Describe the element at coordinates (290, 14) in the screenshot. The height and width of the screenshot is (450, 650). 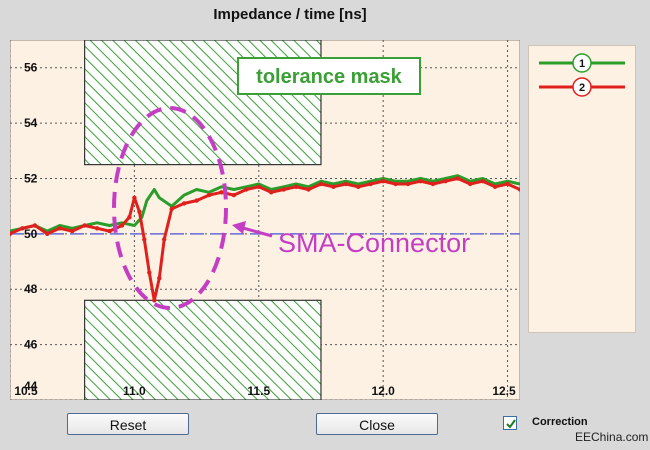
I see `window-title: Impedance / time [ns]` at that location.